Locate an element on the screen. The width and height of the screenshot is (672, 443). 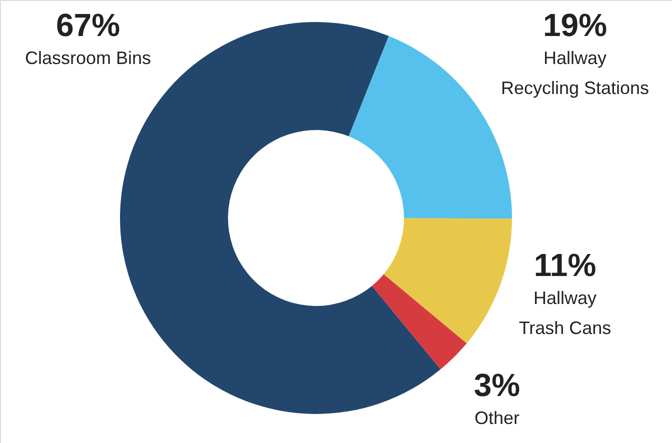
data-label: 11% is located at coordinates (565, 265).